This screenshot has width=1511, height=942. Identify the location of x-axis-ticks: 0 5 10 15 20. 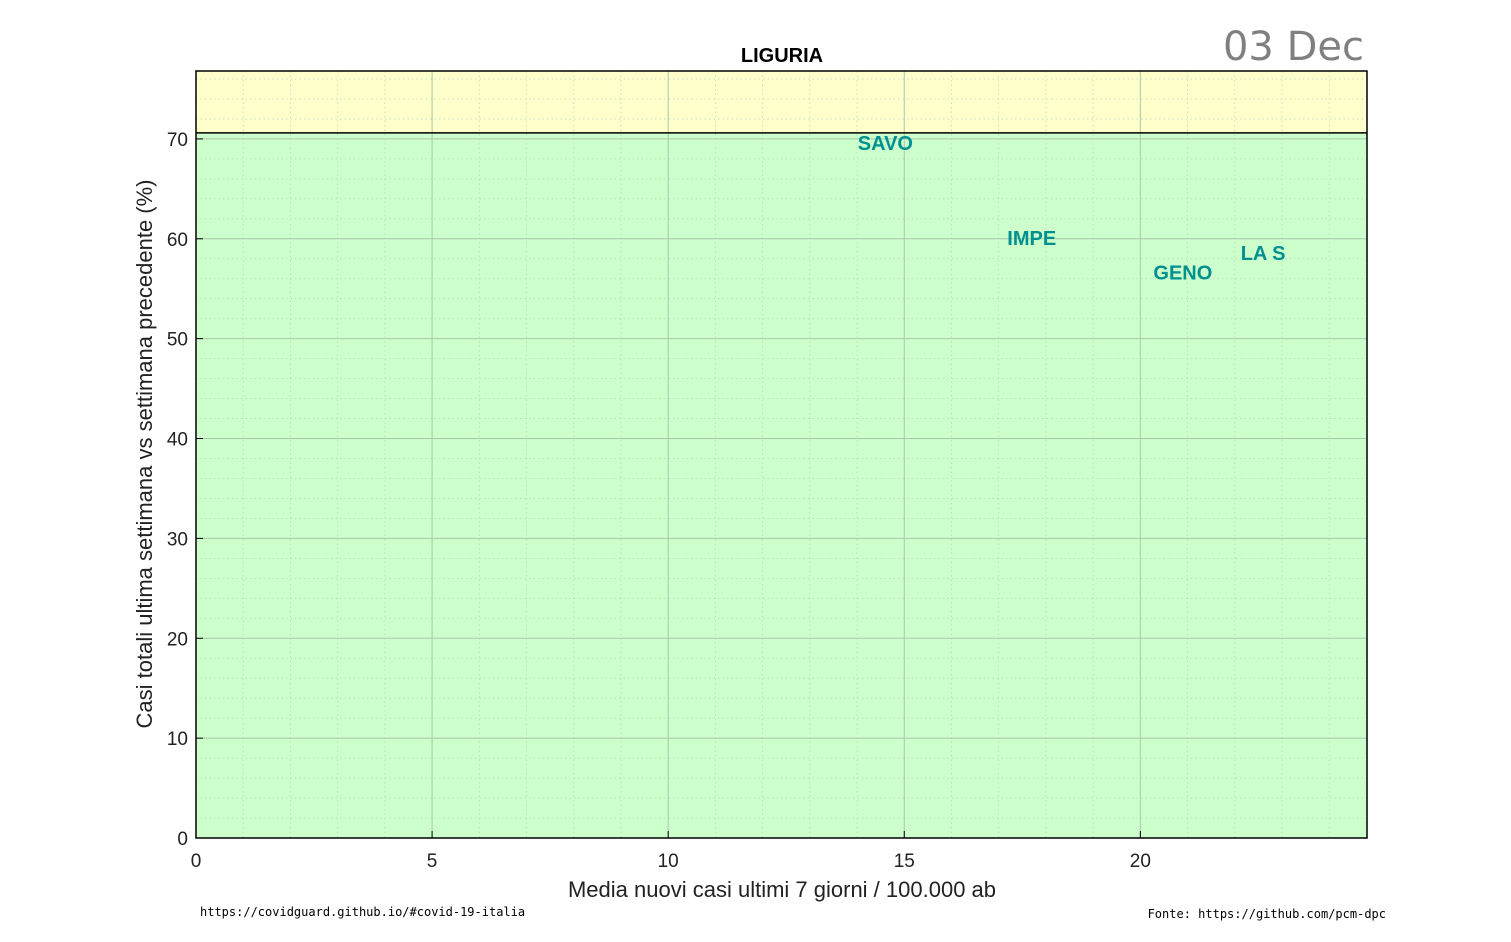
(671, 851).